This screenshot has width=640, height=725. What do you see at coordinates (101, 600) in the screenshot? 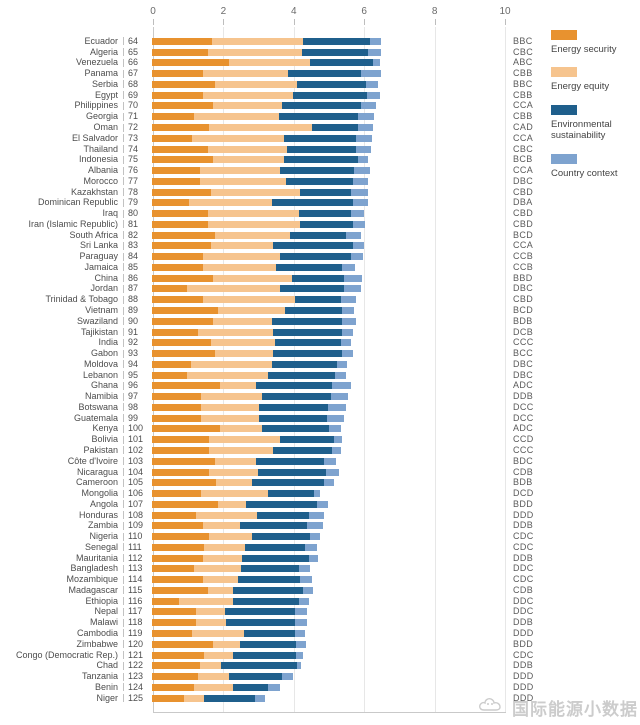
I see `country-label: Ethiopia` at bounding box center [101, 600].